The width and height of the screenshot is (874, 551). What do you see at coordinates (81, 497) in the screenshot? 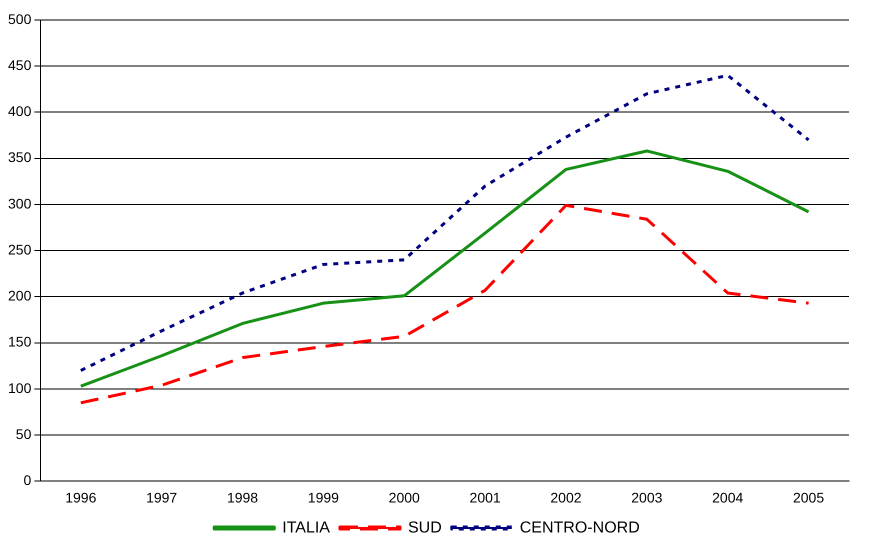
I see `x-tick-label: 1996` at bounding box center [81, 497].